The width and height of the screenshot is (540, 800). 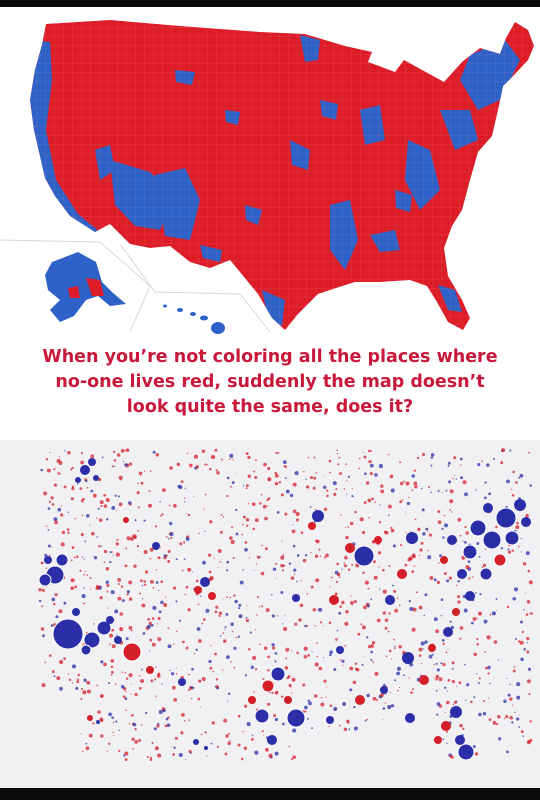 I want to click on top-border, so click(x=270, y=3).